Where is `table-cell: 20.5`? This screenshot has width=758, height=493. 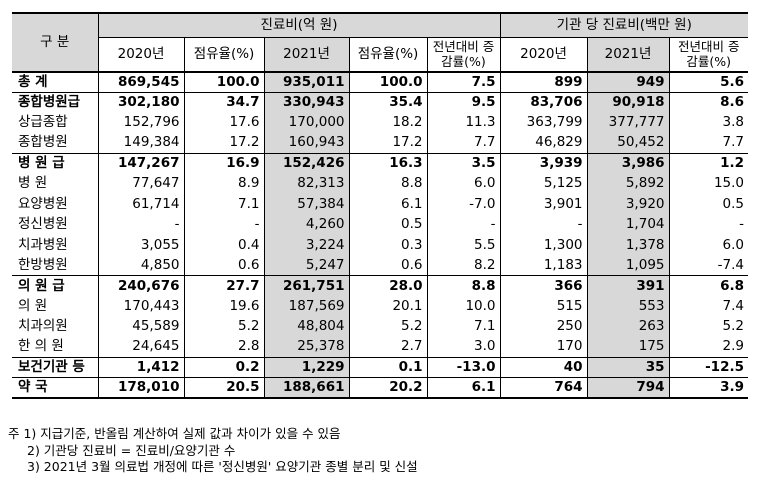 table-cell: 20.5 is located at coordinates (224, 388).